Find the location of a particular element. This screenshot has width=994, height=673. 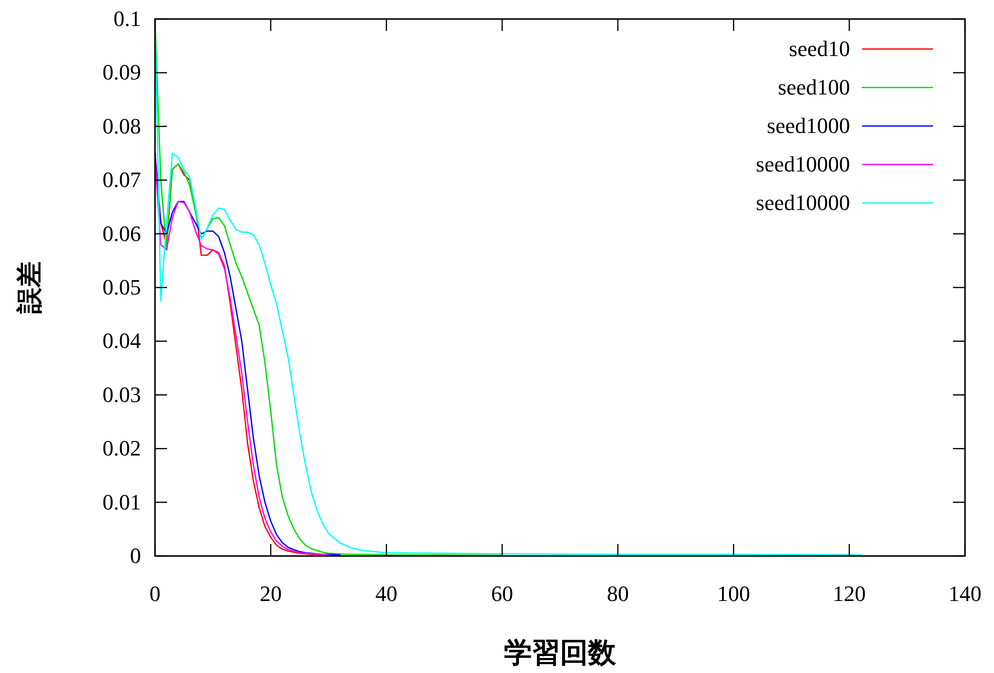

x-tick-label: 40 is located at coordinates (386, 593).